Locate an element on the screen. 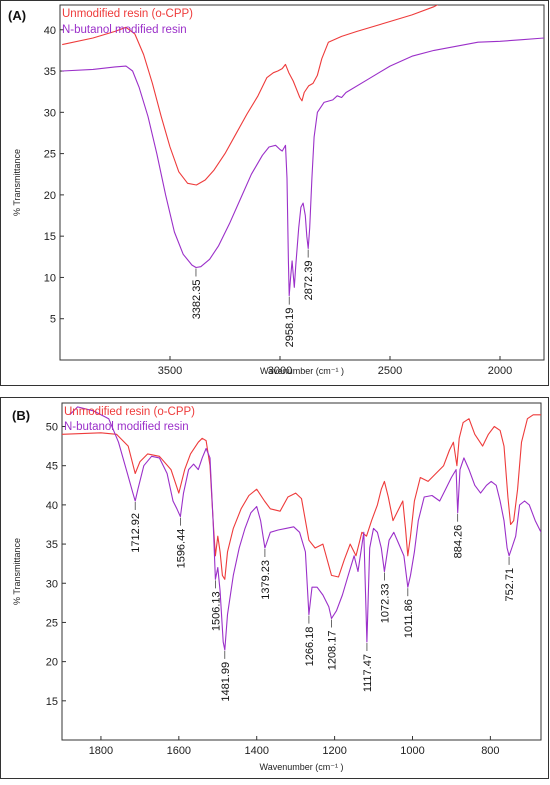 This screenshot has height=785, width=550. x-tick-label: 800 is located at coordinates (490, 751).